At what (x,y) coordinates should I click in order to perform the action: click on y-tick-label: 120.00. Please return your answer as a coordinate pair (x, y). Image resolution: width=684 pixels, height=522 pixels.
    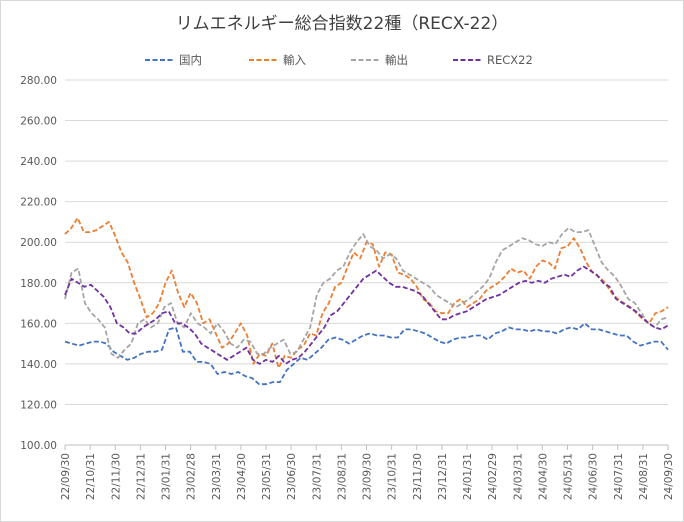
    Looking at the image, I should click on (38, 405).